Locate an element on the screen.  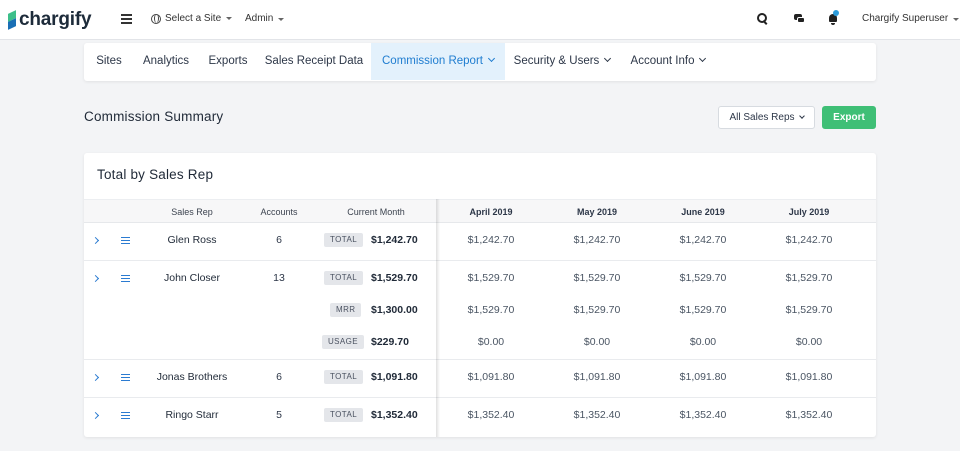
nav-sites-label: Sites is located at coordinates (109, 61).